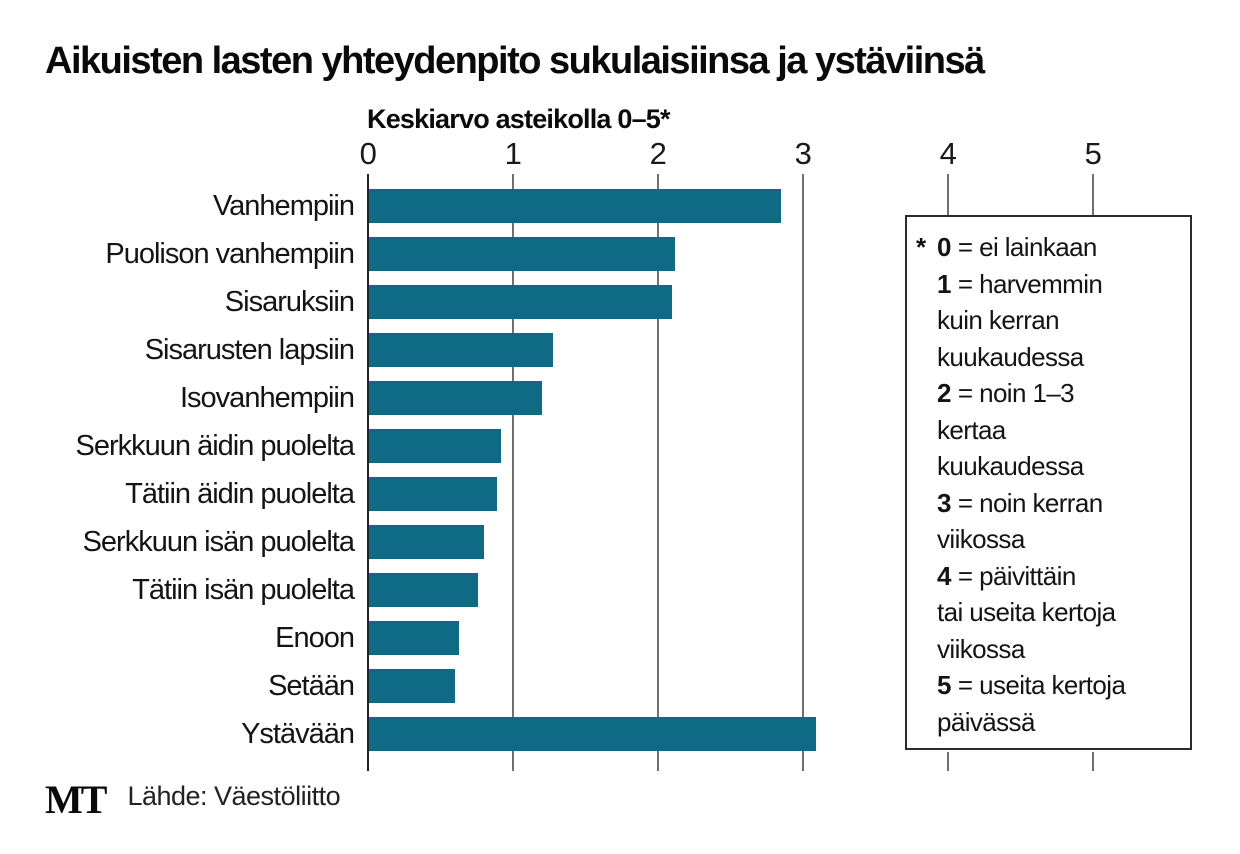 The width and height of the screenshot is (1240, 854). I want to click on category-label: Tätiin äidin puolelta, so click(240, 494).